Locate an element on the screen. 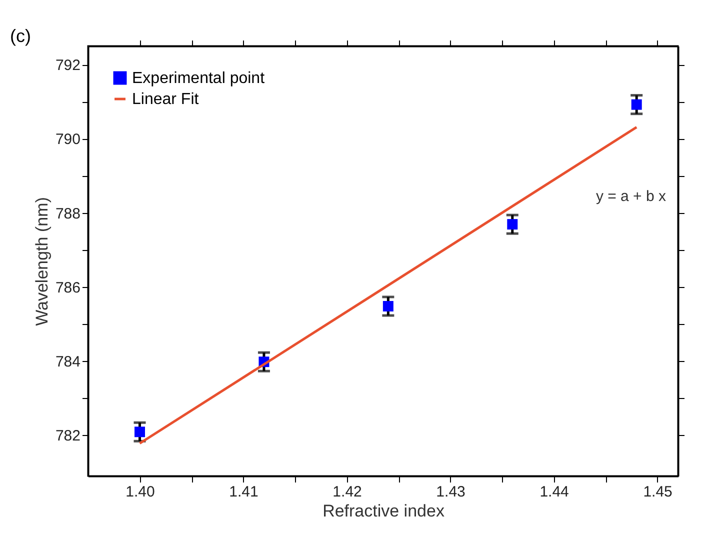 The width and height of the screenshot is (726, 552). y-tick-label: 782 is located at coordinates (67, 436).